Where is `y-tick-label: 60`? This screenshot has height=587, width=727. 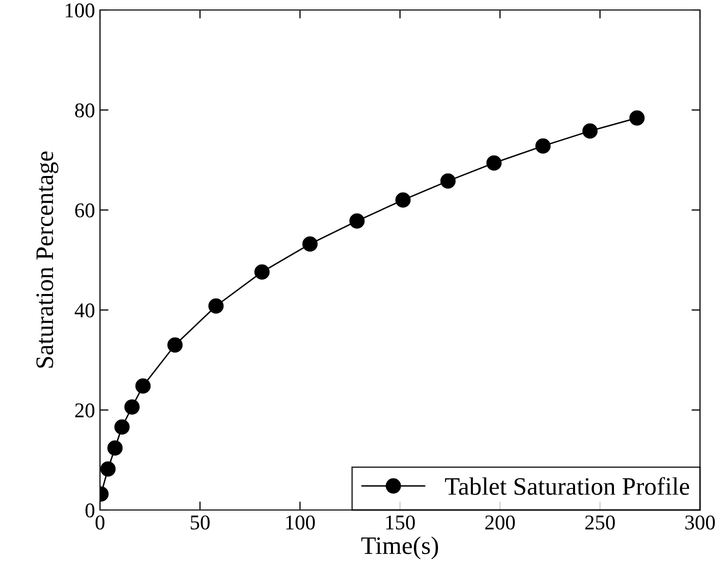 y-tick-label: 60 is located at coordinates (84, 210).